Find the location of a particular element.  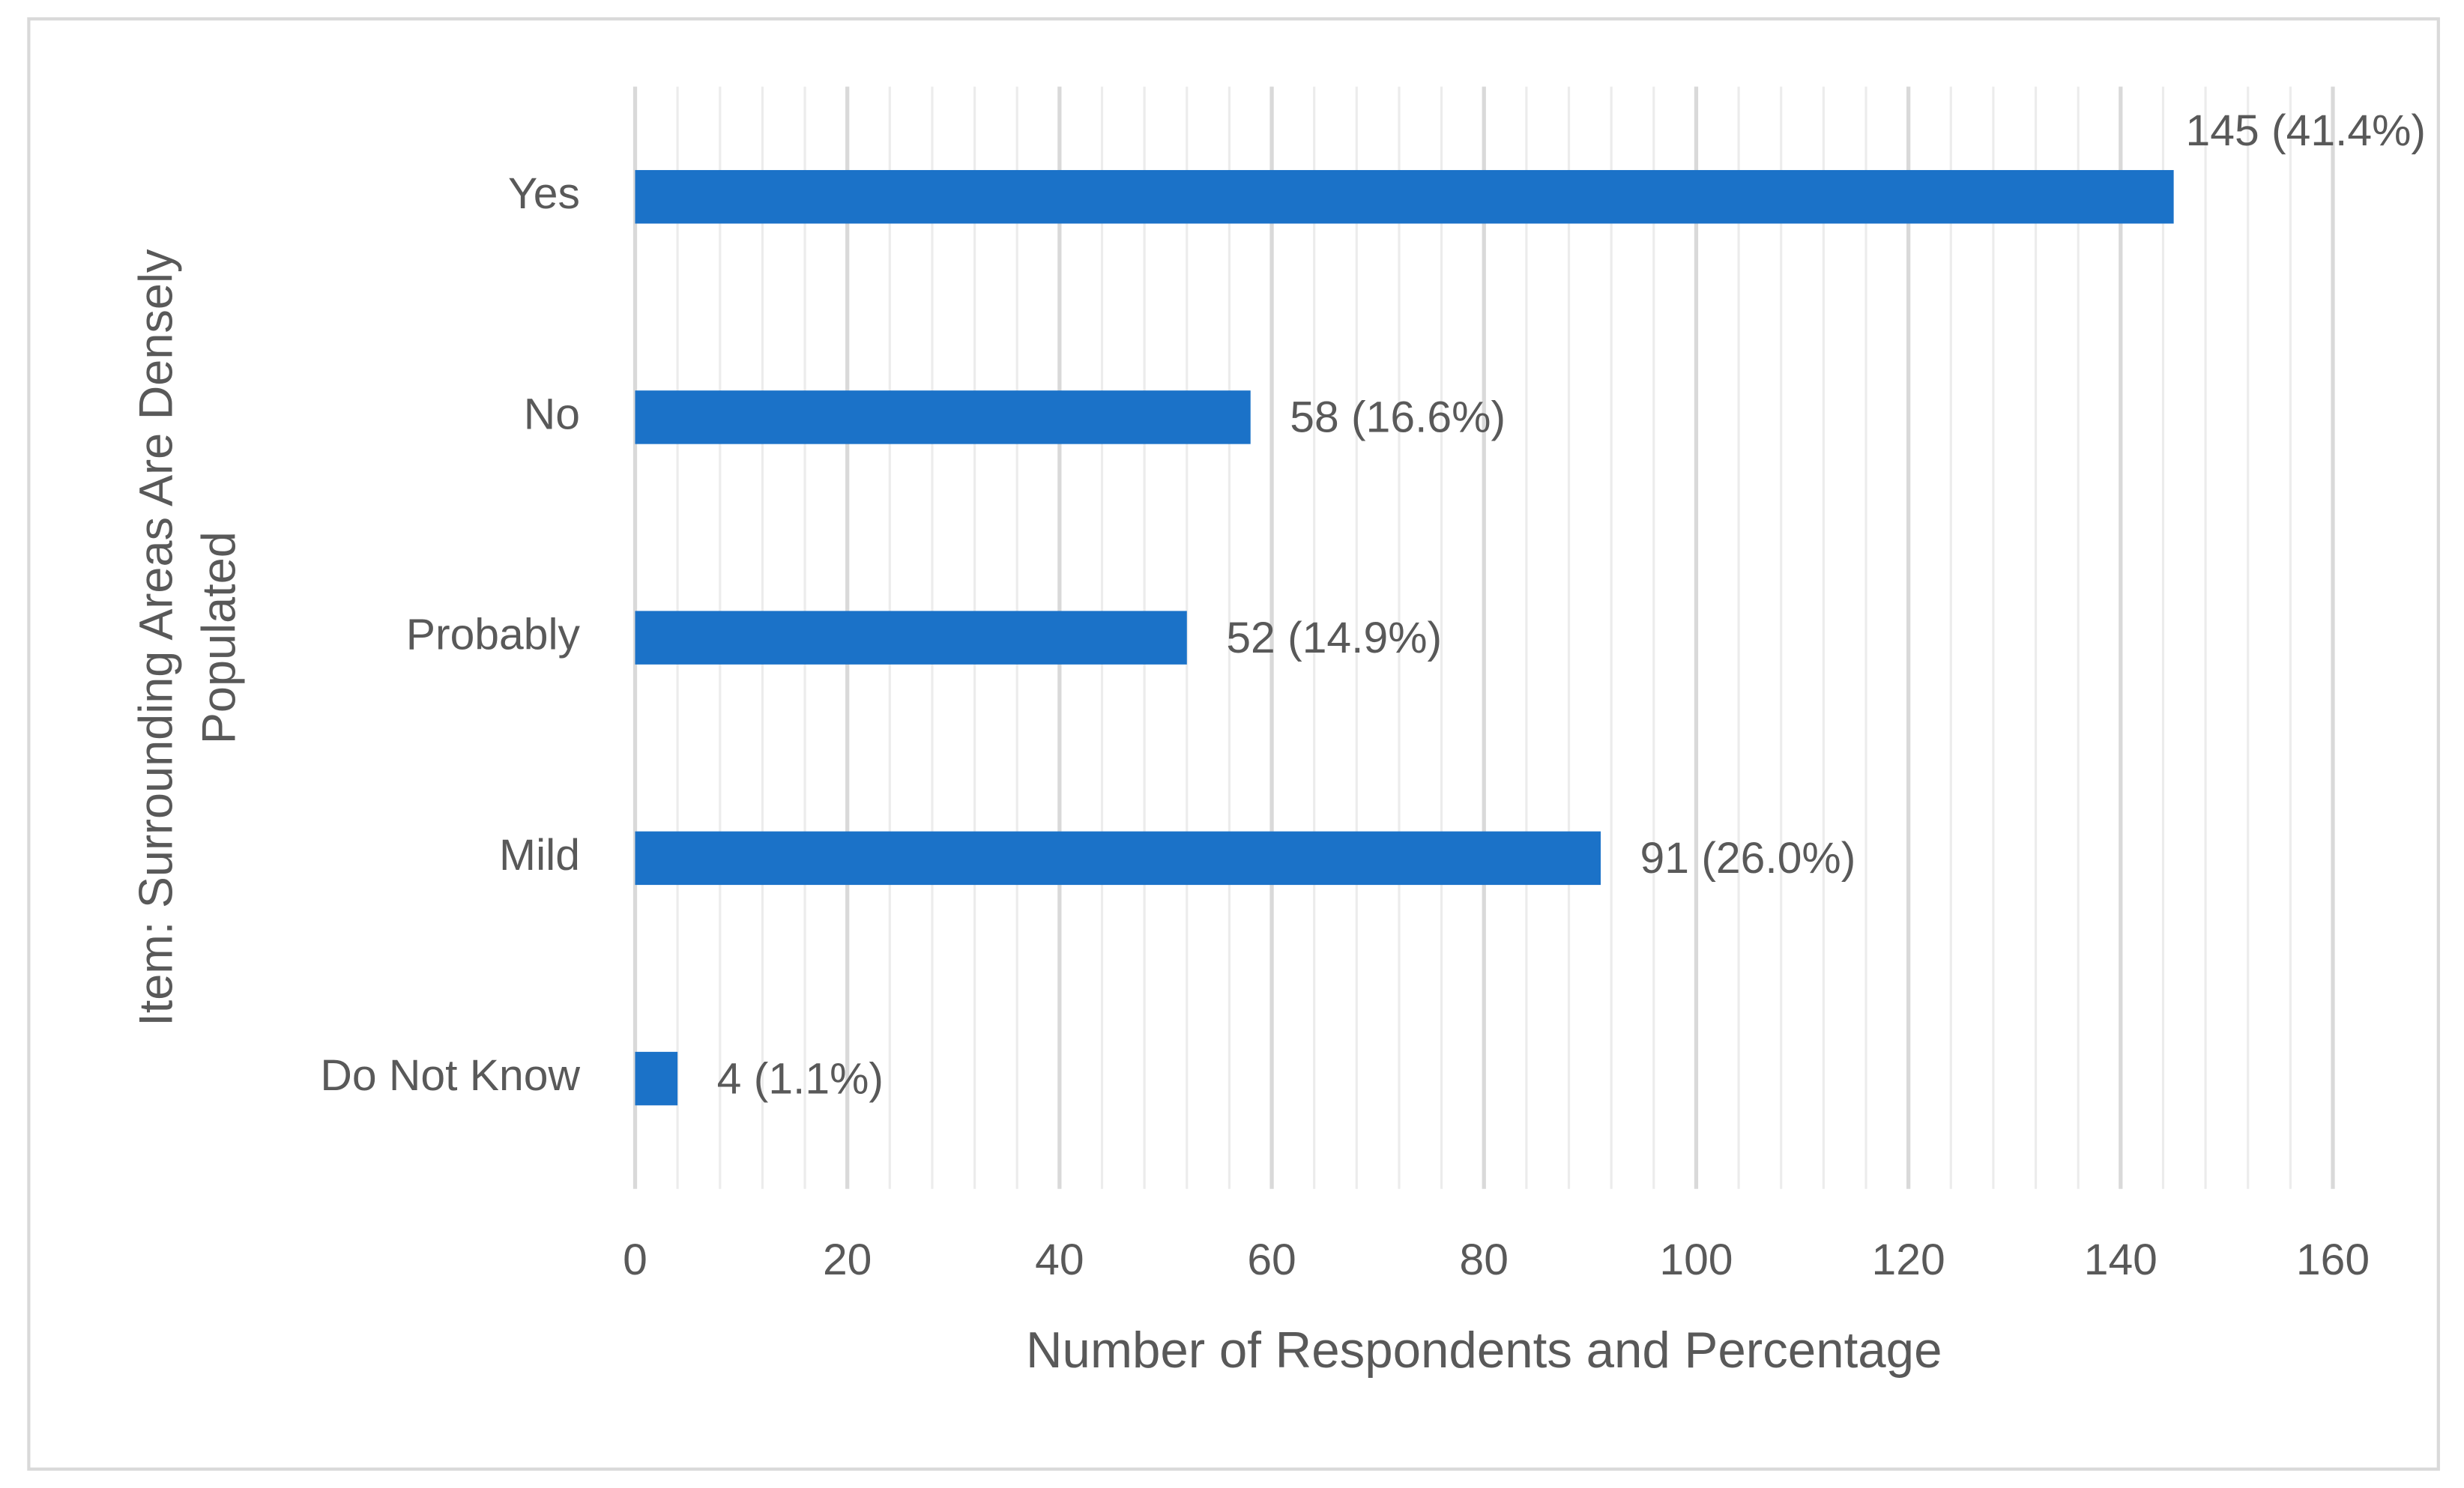

x-tick-label: 40 is located at coordinates (1059, 1260).